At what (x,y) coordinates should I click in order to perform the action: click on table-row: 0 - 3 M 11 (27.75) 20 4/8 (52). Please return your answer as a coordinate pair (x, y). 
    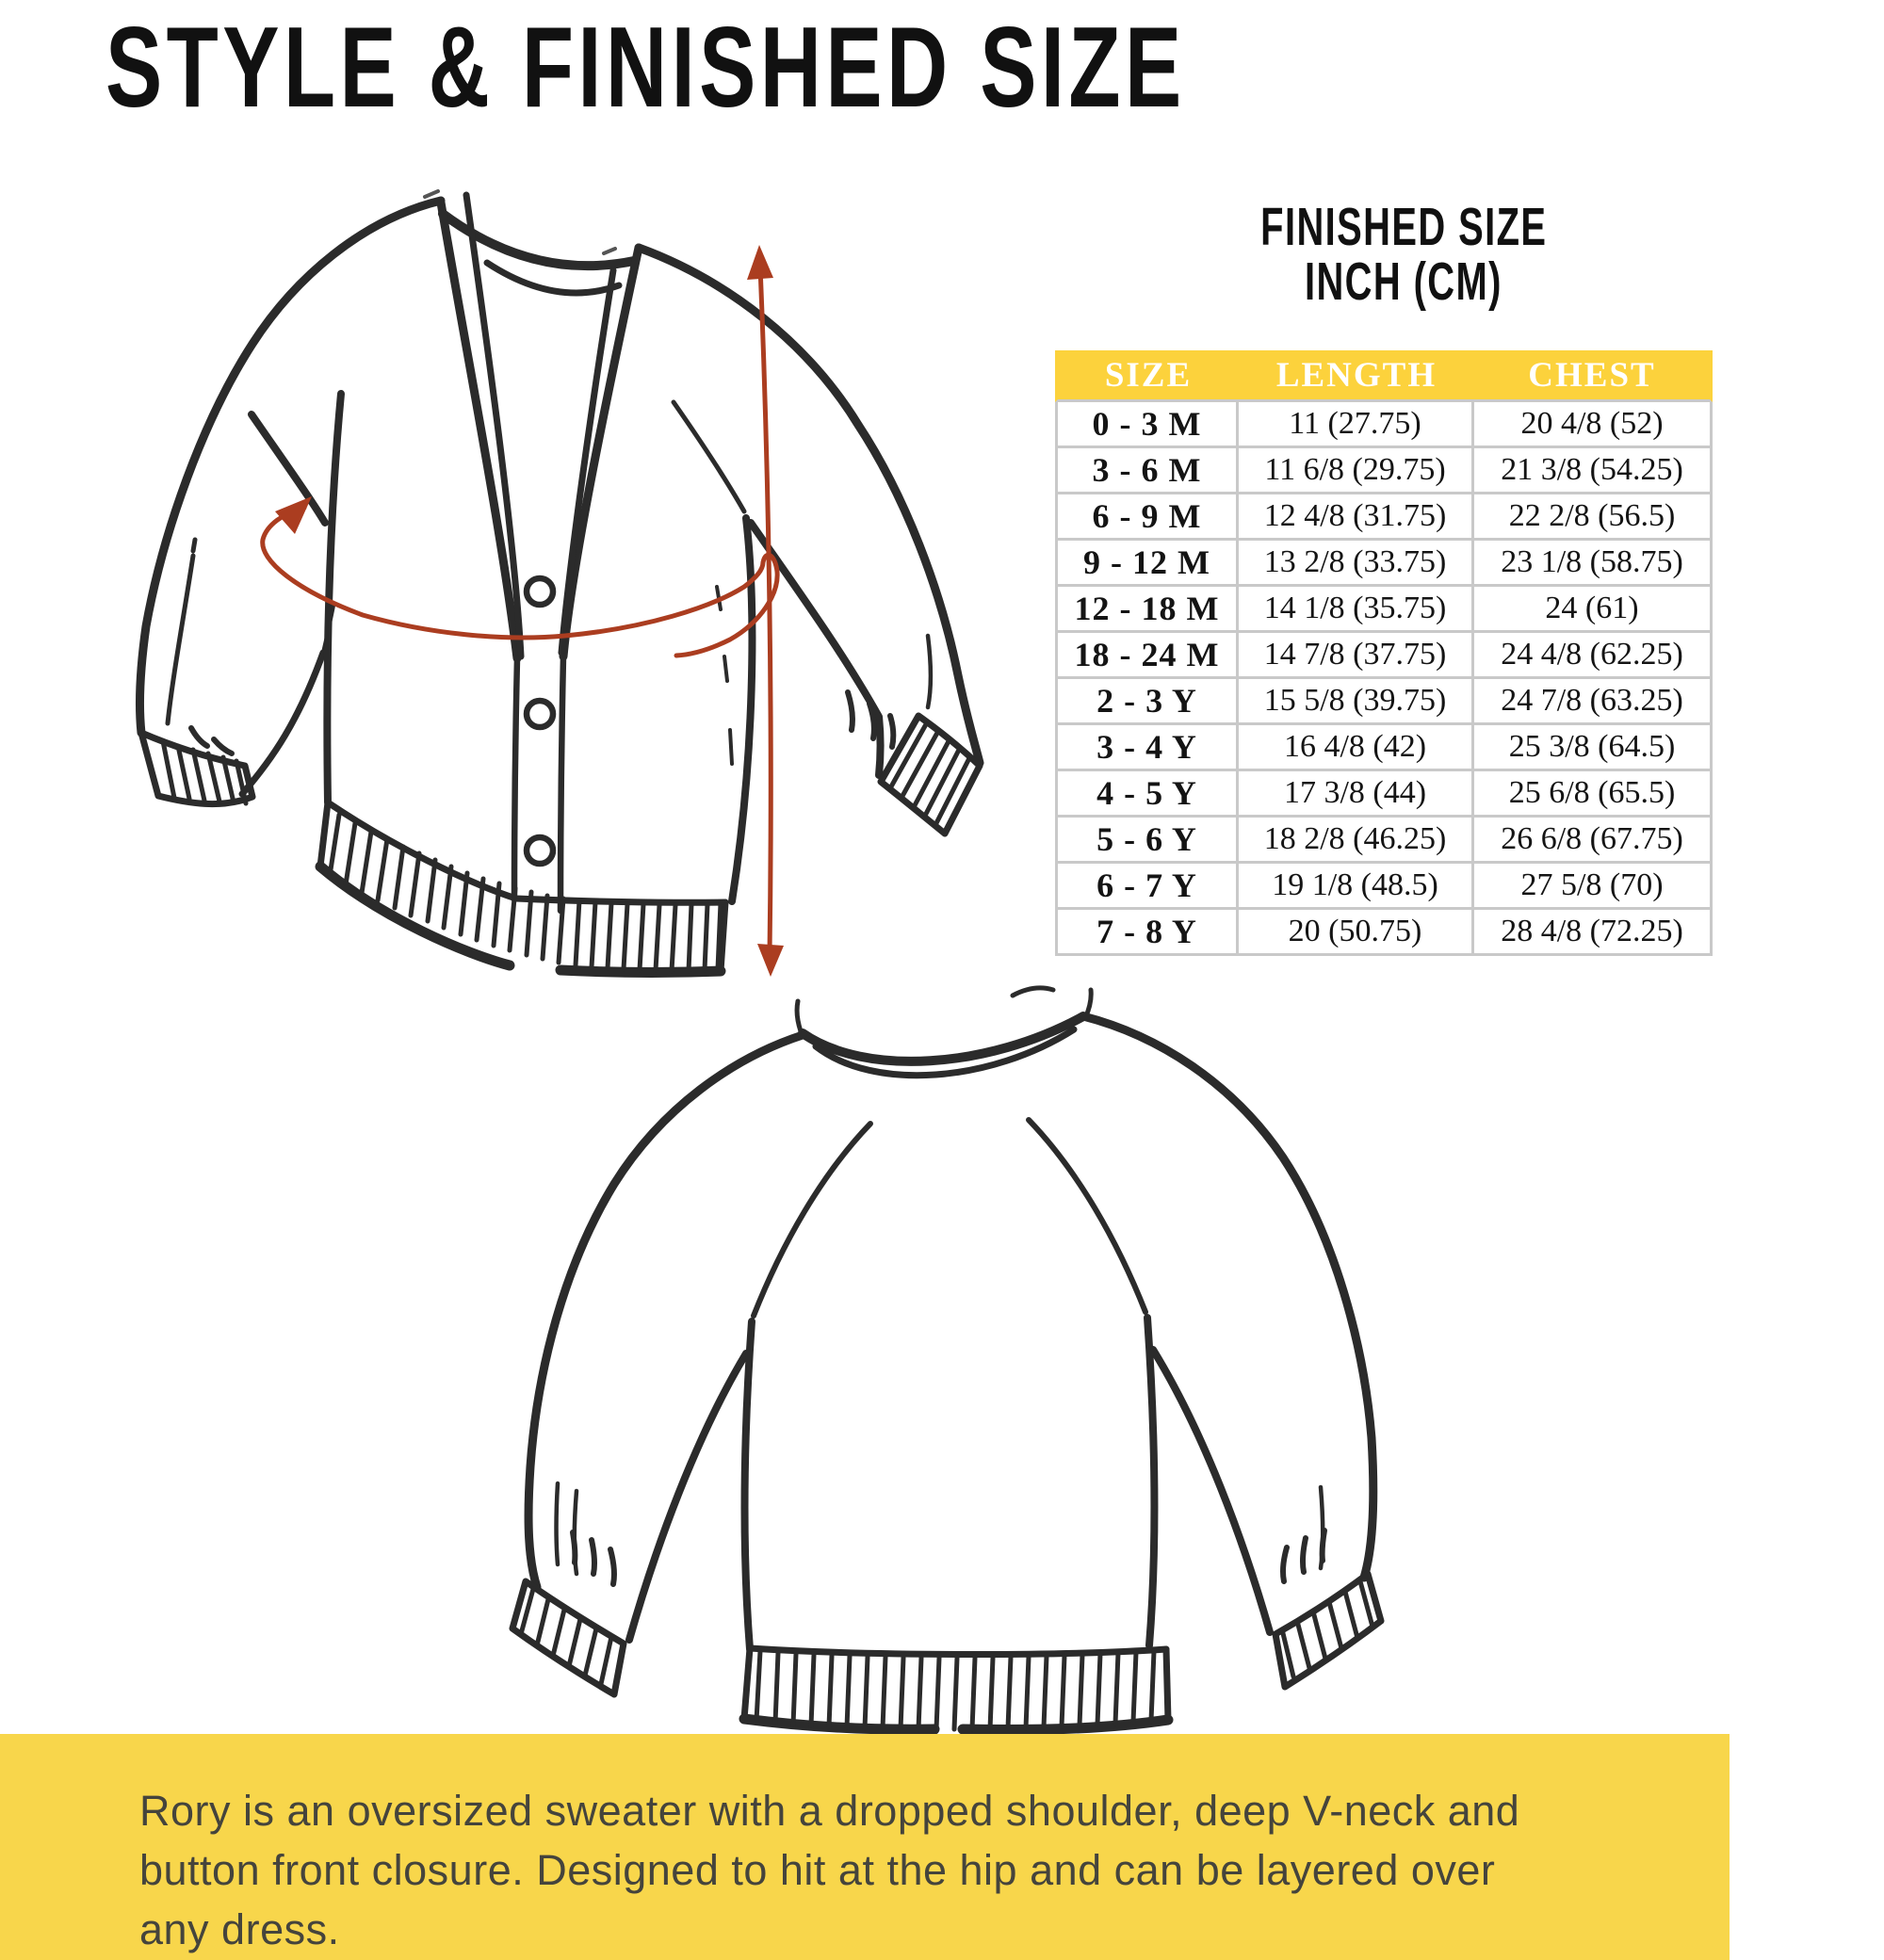
    Looking at the image, I should click on (1384, 425).